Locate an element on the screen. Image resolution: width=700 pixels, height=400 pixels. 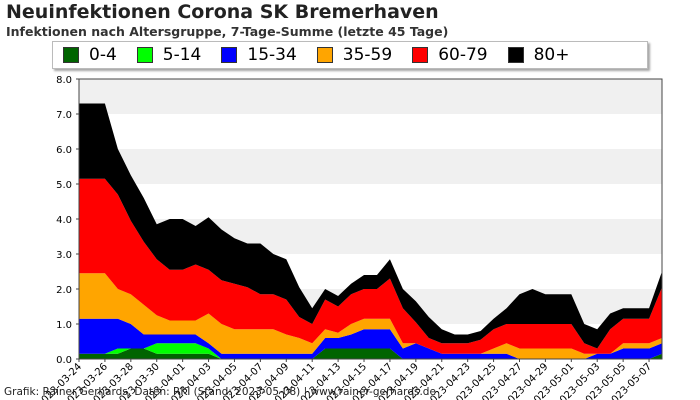
y-tick-label: 8.0 is located at coordinates (64, 80).